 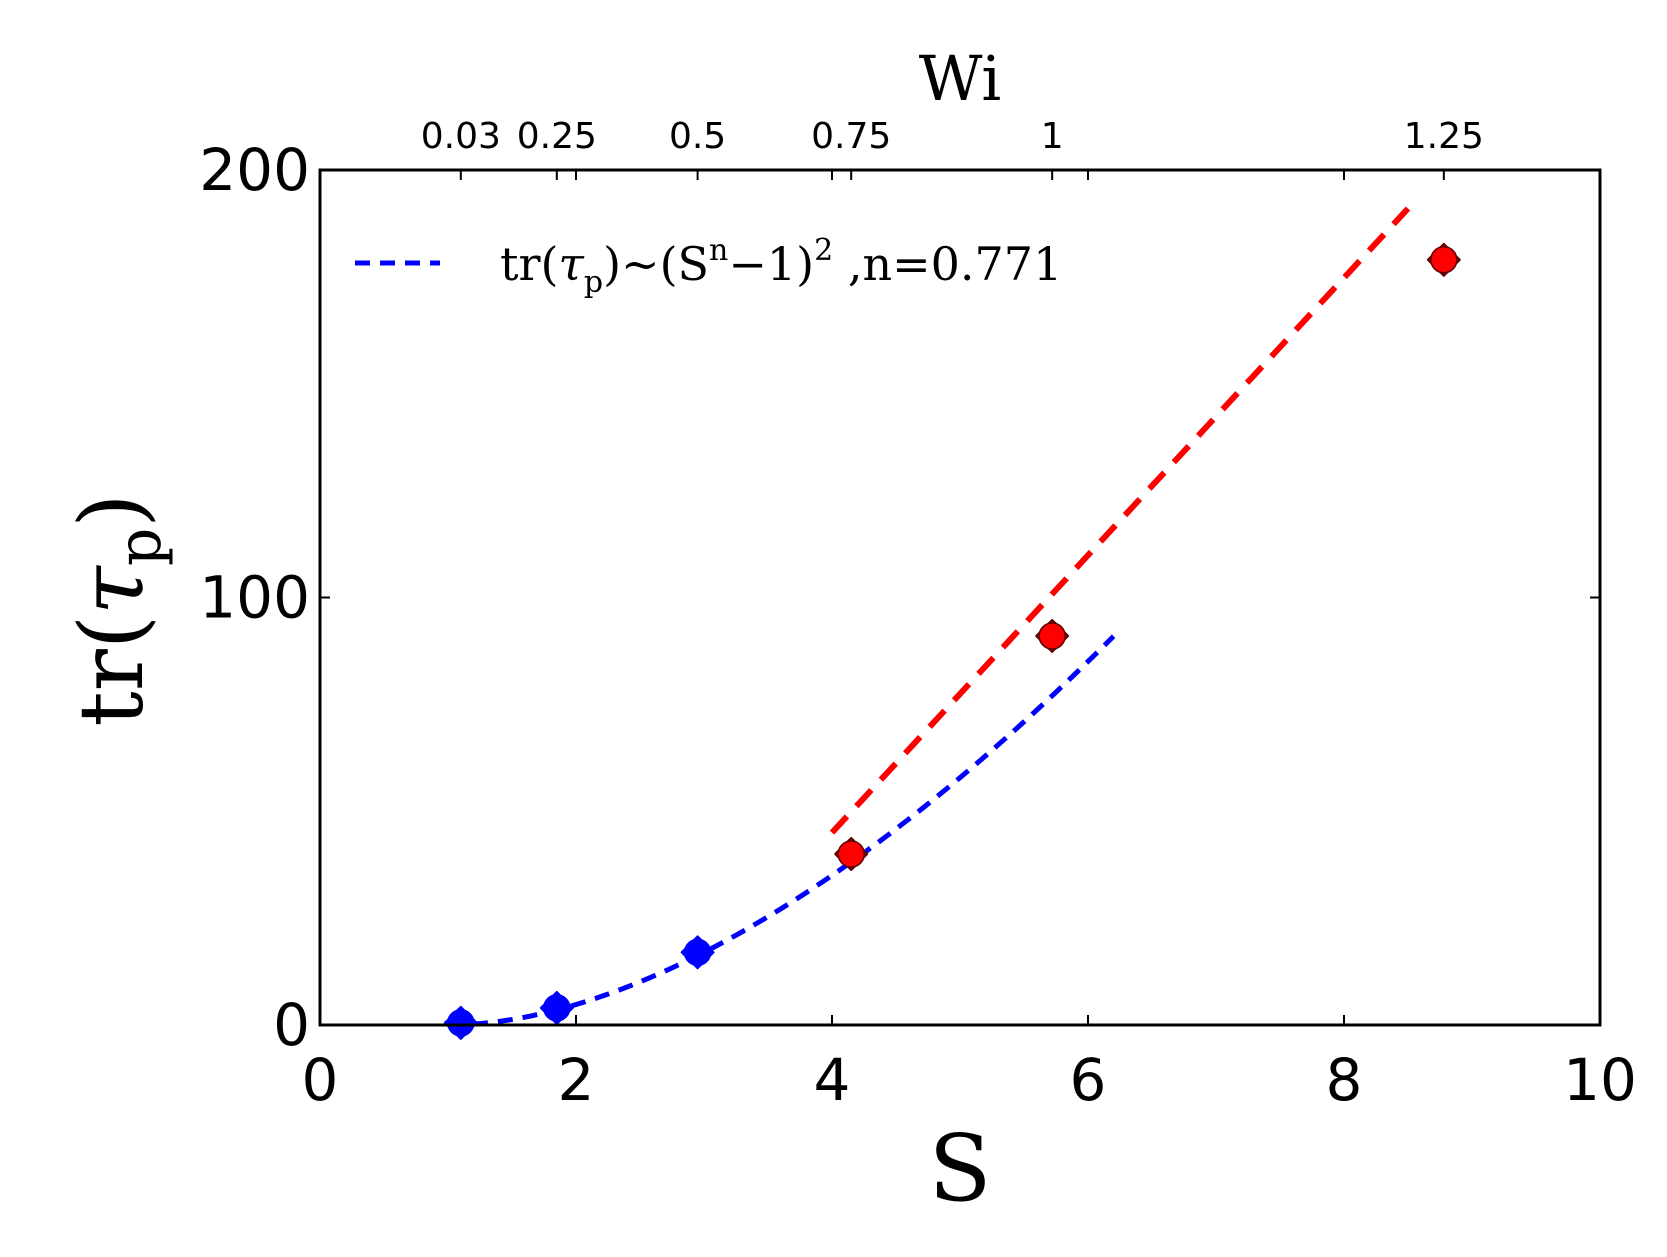 What do you see at coordinates (1444, 136) in the screenshot?
I see `top-tick-label: 1.25` at bounding box center [1444, 136].